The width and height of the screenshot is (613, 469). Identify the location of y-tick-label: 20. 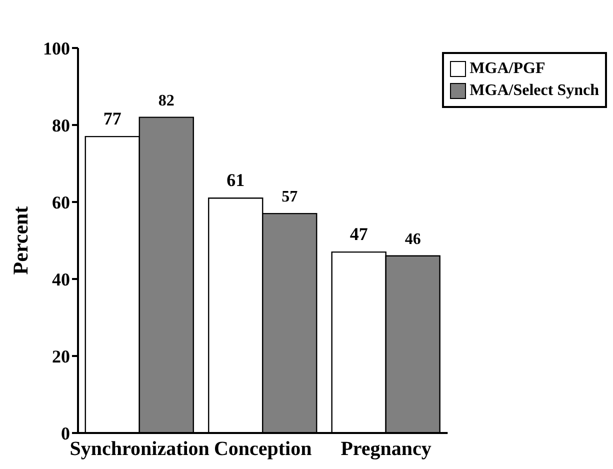
(61, 356).